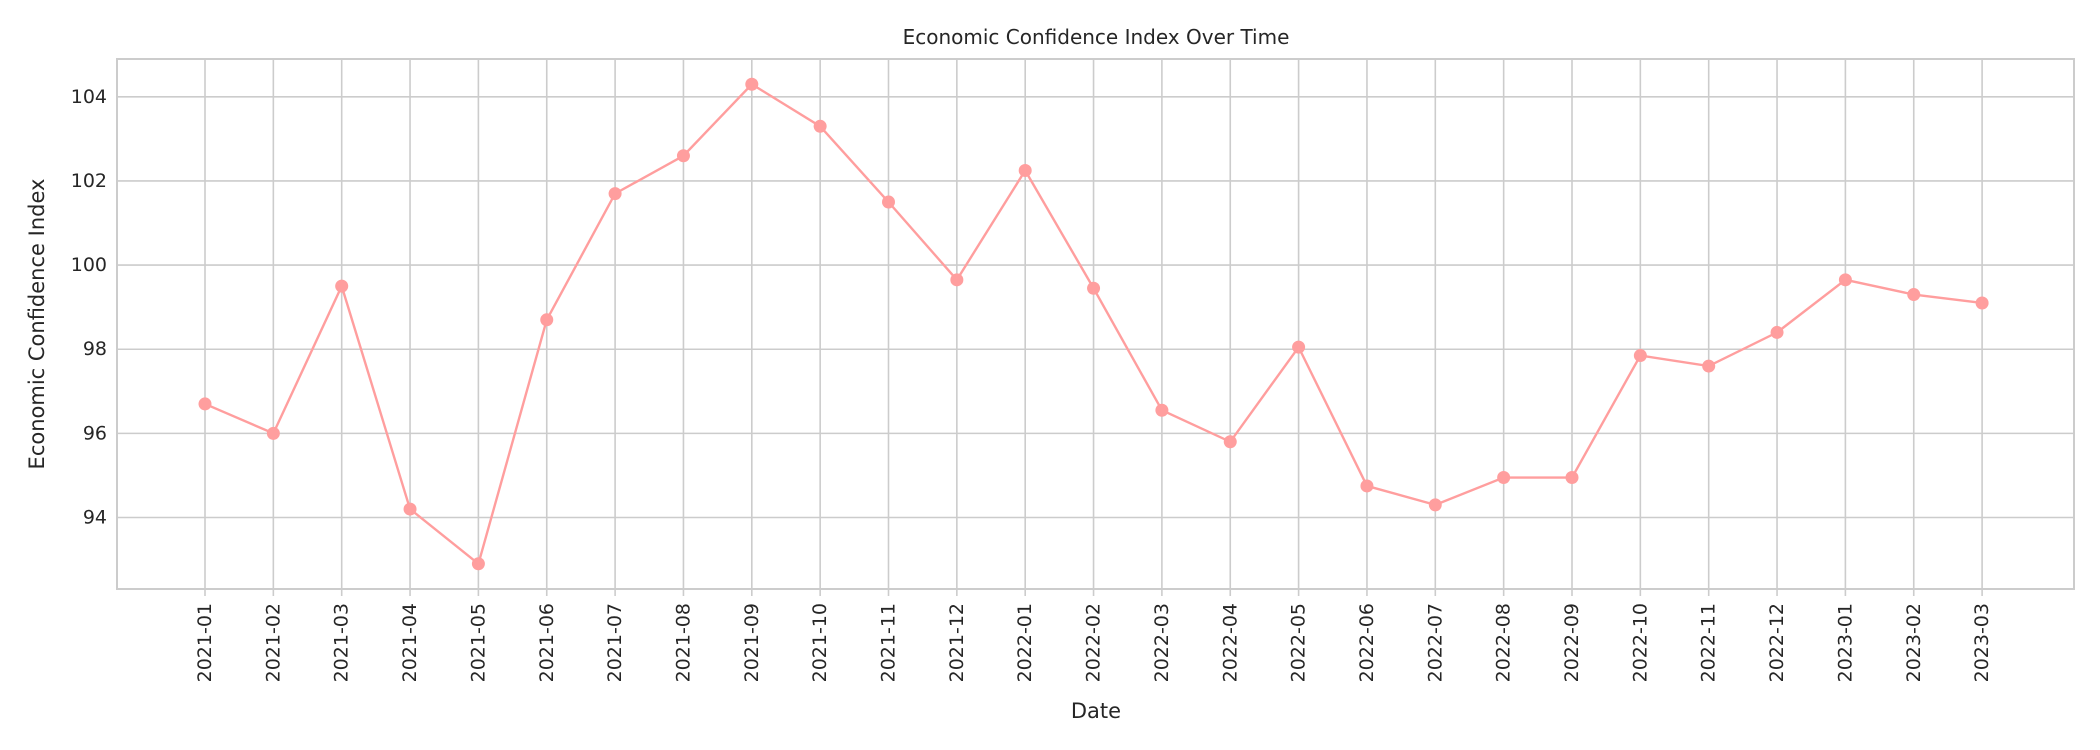  Describe the element at coordinates (1709, 642) in the screenshot. I see `x-tick-label: 2022-11` at that location.